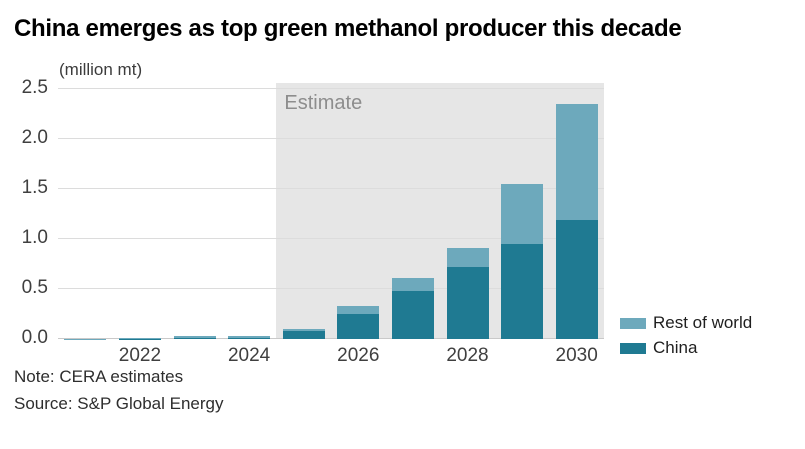 Image resolution: width=805 pixels, height=449 pixels. What do you see at coordinates (34, 237) in the screenshot?
I see `y-tick-label-1.0: 1.0` at bounding box center [34, 237].